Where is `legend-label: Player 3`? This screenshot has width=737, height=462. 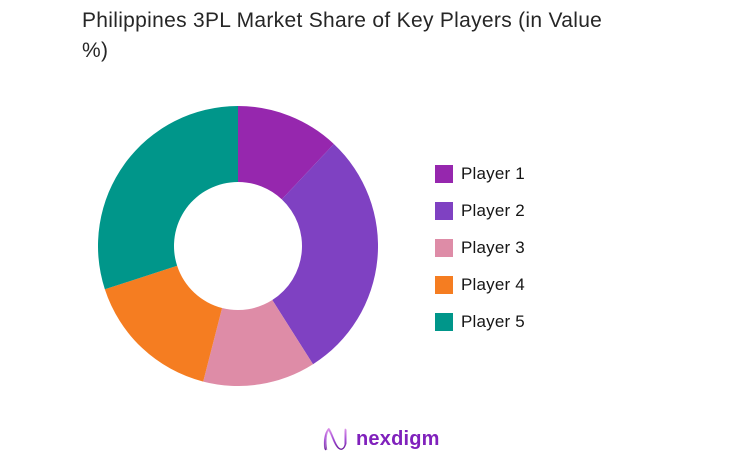 legend-label: Player 3 is located at coordinates (493, 247).